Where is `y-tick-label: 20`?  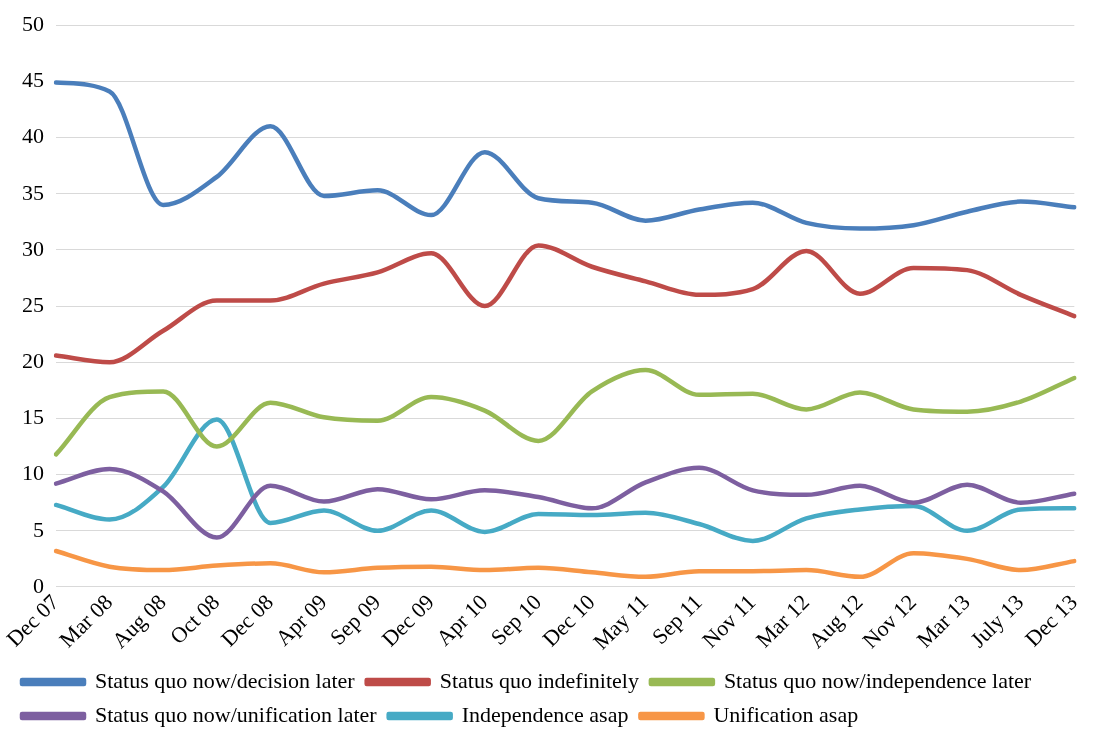 y-tick-label: 20 is located at coordinates (33, 361).